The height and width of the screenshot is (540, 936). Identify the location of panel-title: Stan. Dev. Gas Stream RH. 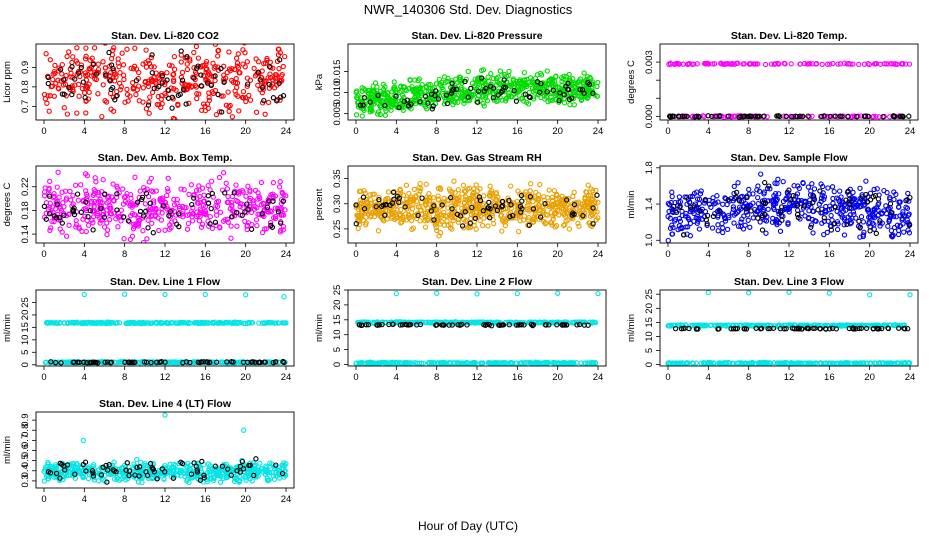
(476, 158).